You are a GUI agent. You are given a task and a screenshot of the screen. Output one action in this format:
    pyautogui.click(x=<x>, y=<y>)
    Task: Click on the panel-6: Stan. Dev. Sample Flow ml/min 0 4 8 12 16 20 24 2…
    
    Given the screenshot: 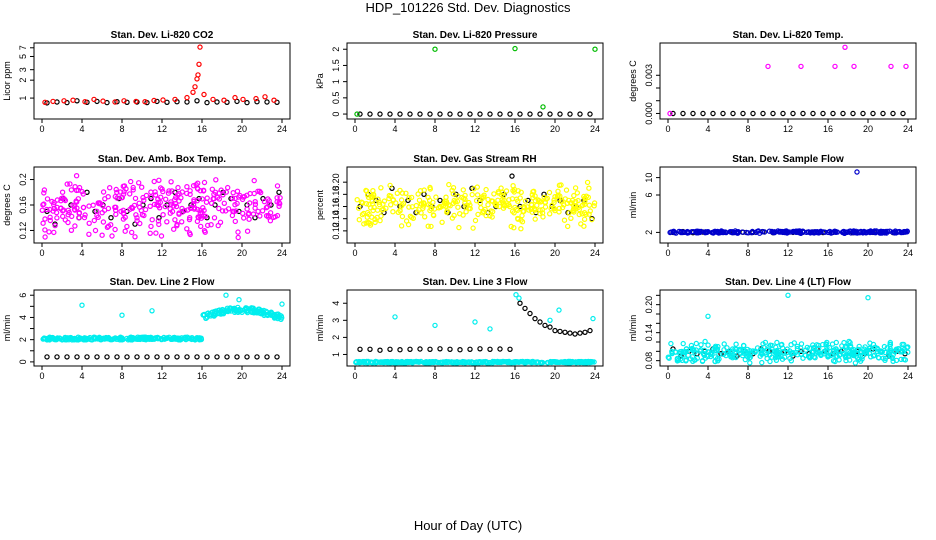 What is the action you would take?
    pyautogui.click(x=772, y=206)
    